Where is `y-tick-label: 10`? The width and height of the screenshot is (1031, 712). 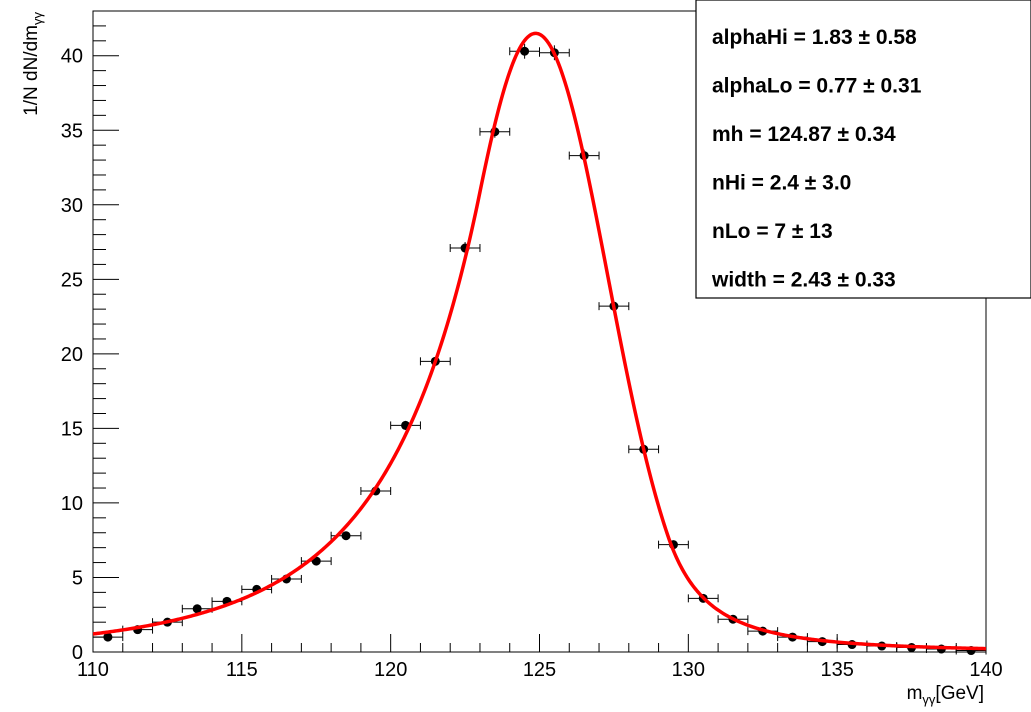
y-tick-label: 10 is located at coordinates (72, 504).